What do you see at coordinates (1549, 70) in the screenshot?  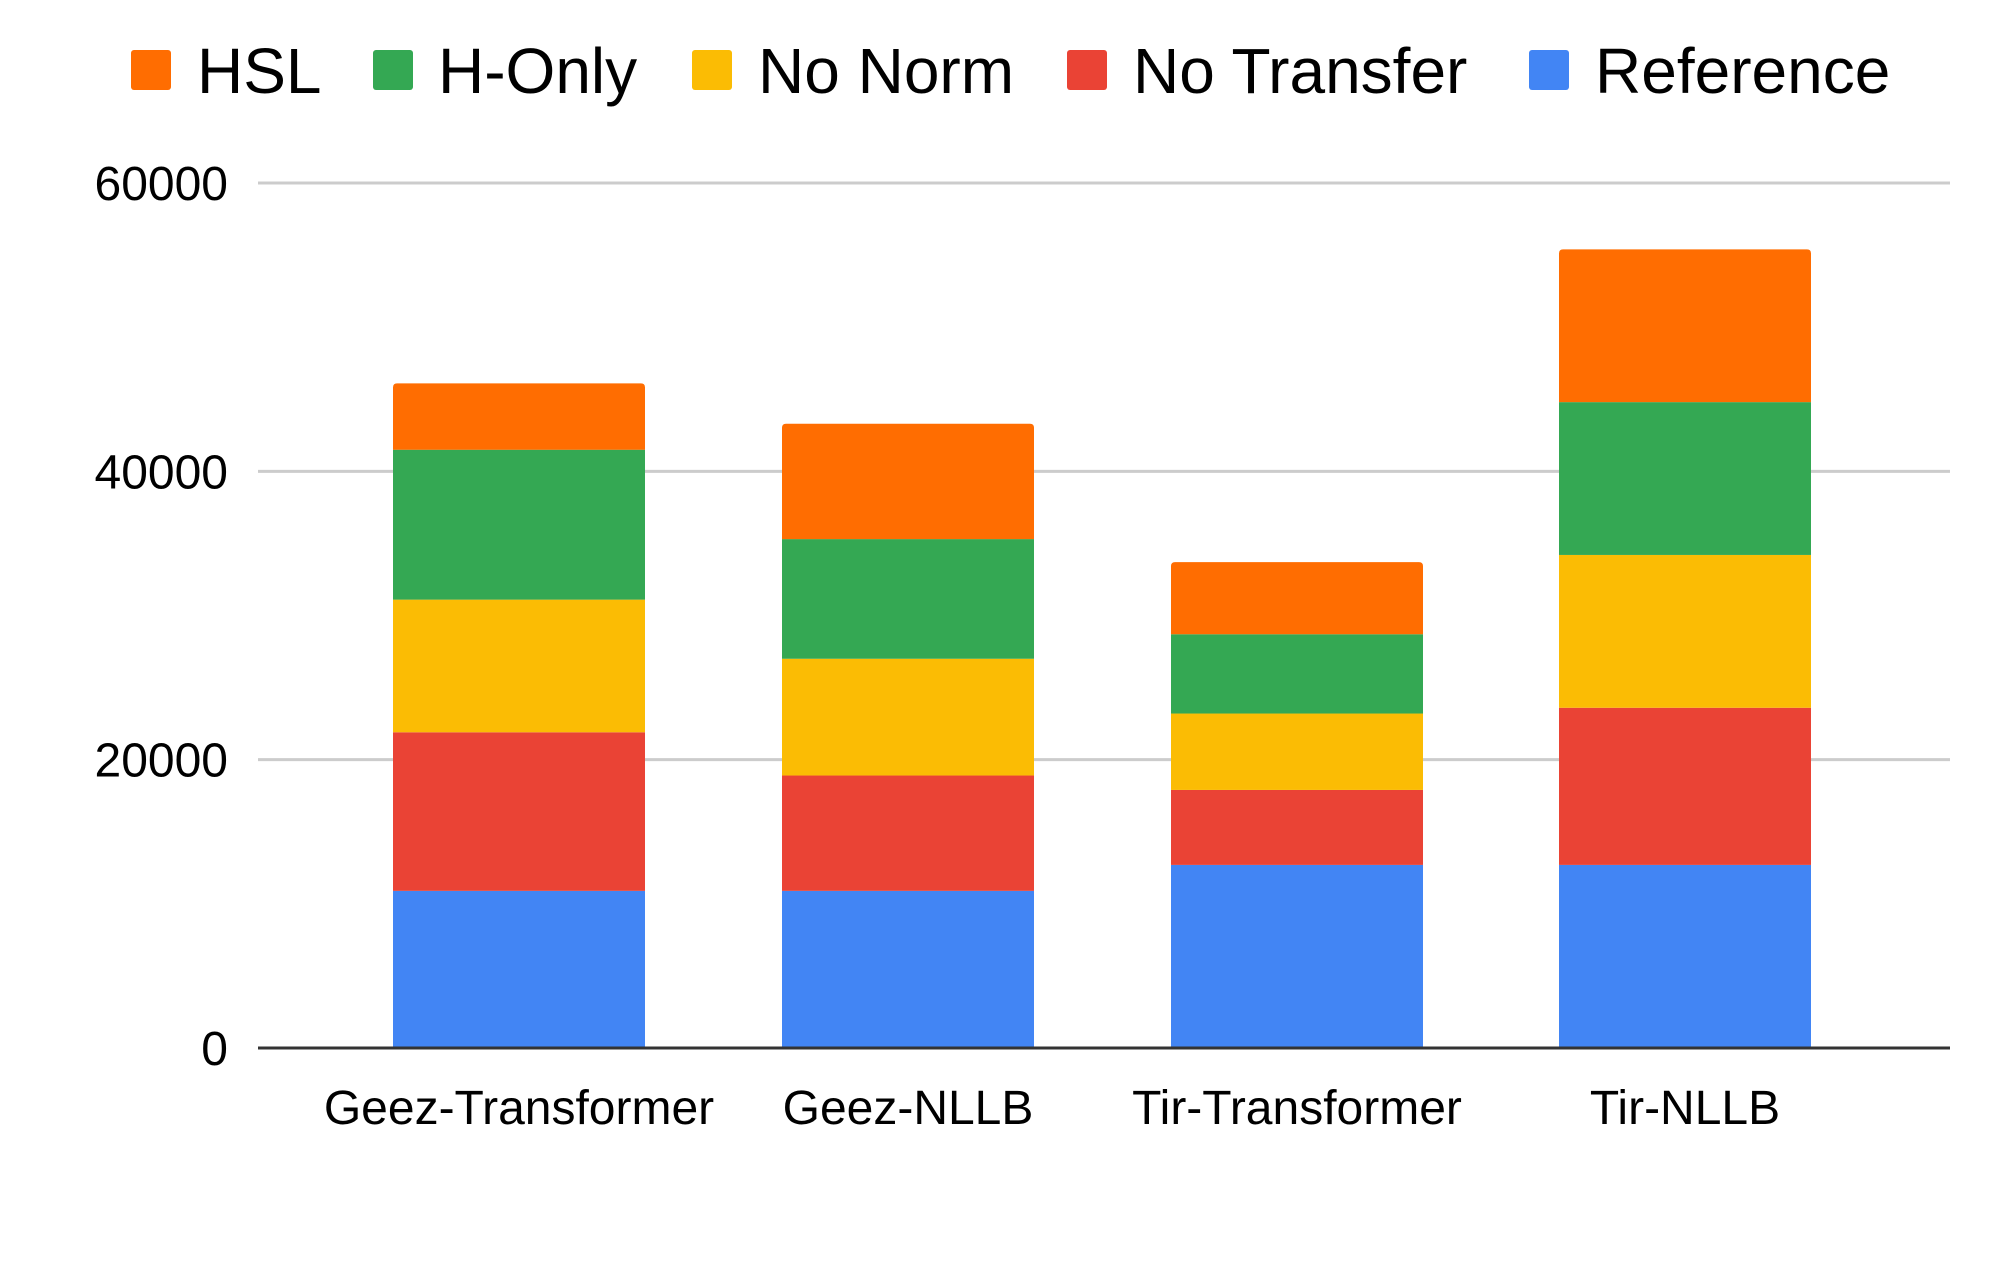 I see `legend-swatch-reference` at bounding box center [1549, 70].